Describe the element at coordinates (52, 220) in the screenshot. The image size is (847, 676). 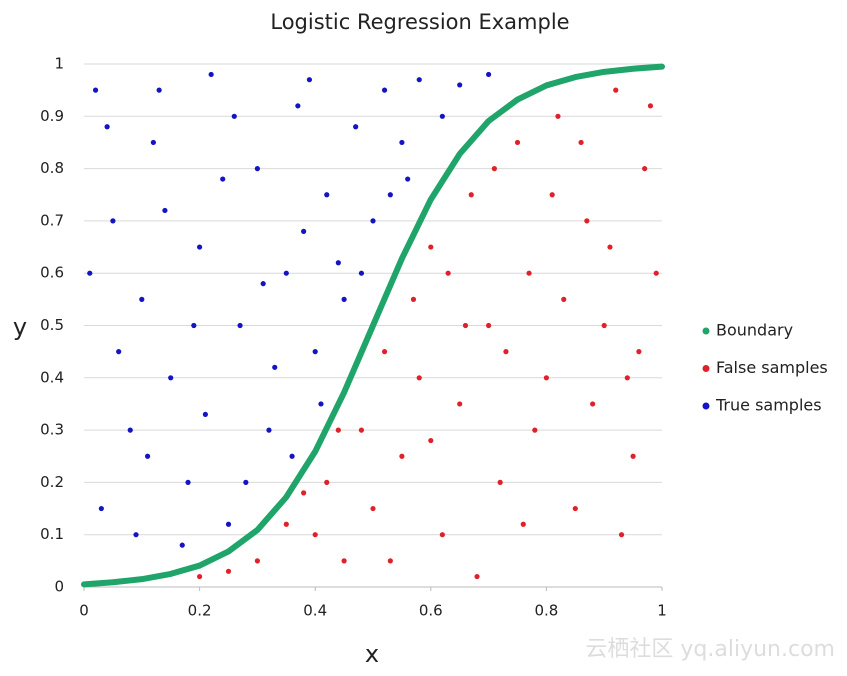
I see `y-tick-label: 0.7` at that location.